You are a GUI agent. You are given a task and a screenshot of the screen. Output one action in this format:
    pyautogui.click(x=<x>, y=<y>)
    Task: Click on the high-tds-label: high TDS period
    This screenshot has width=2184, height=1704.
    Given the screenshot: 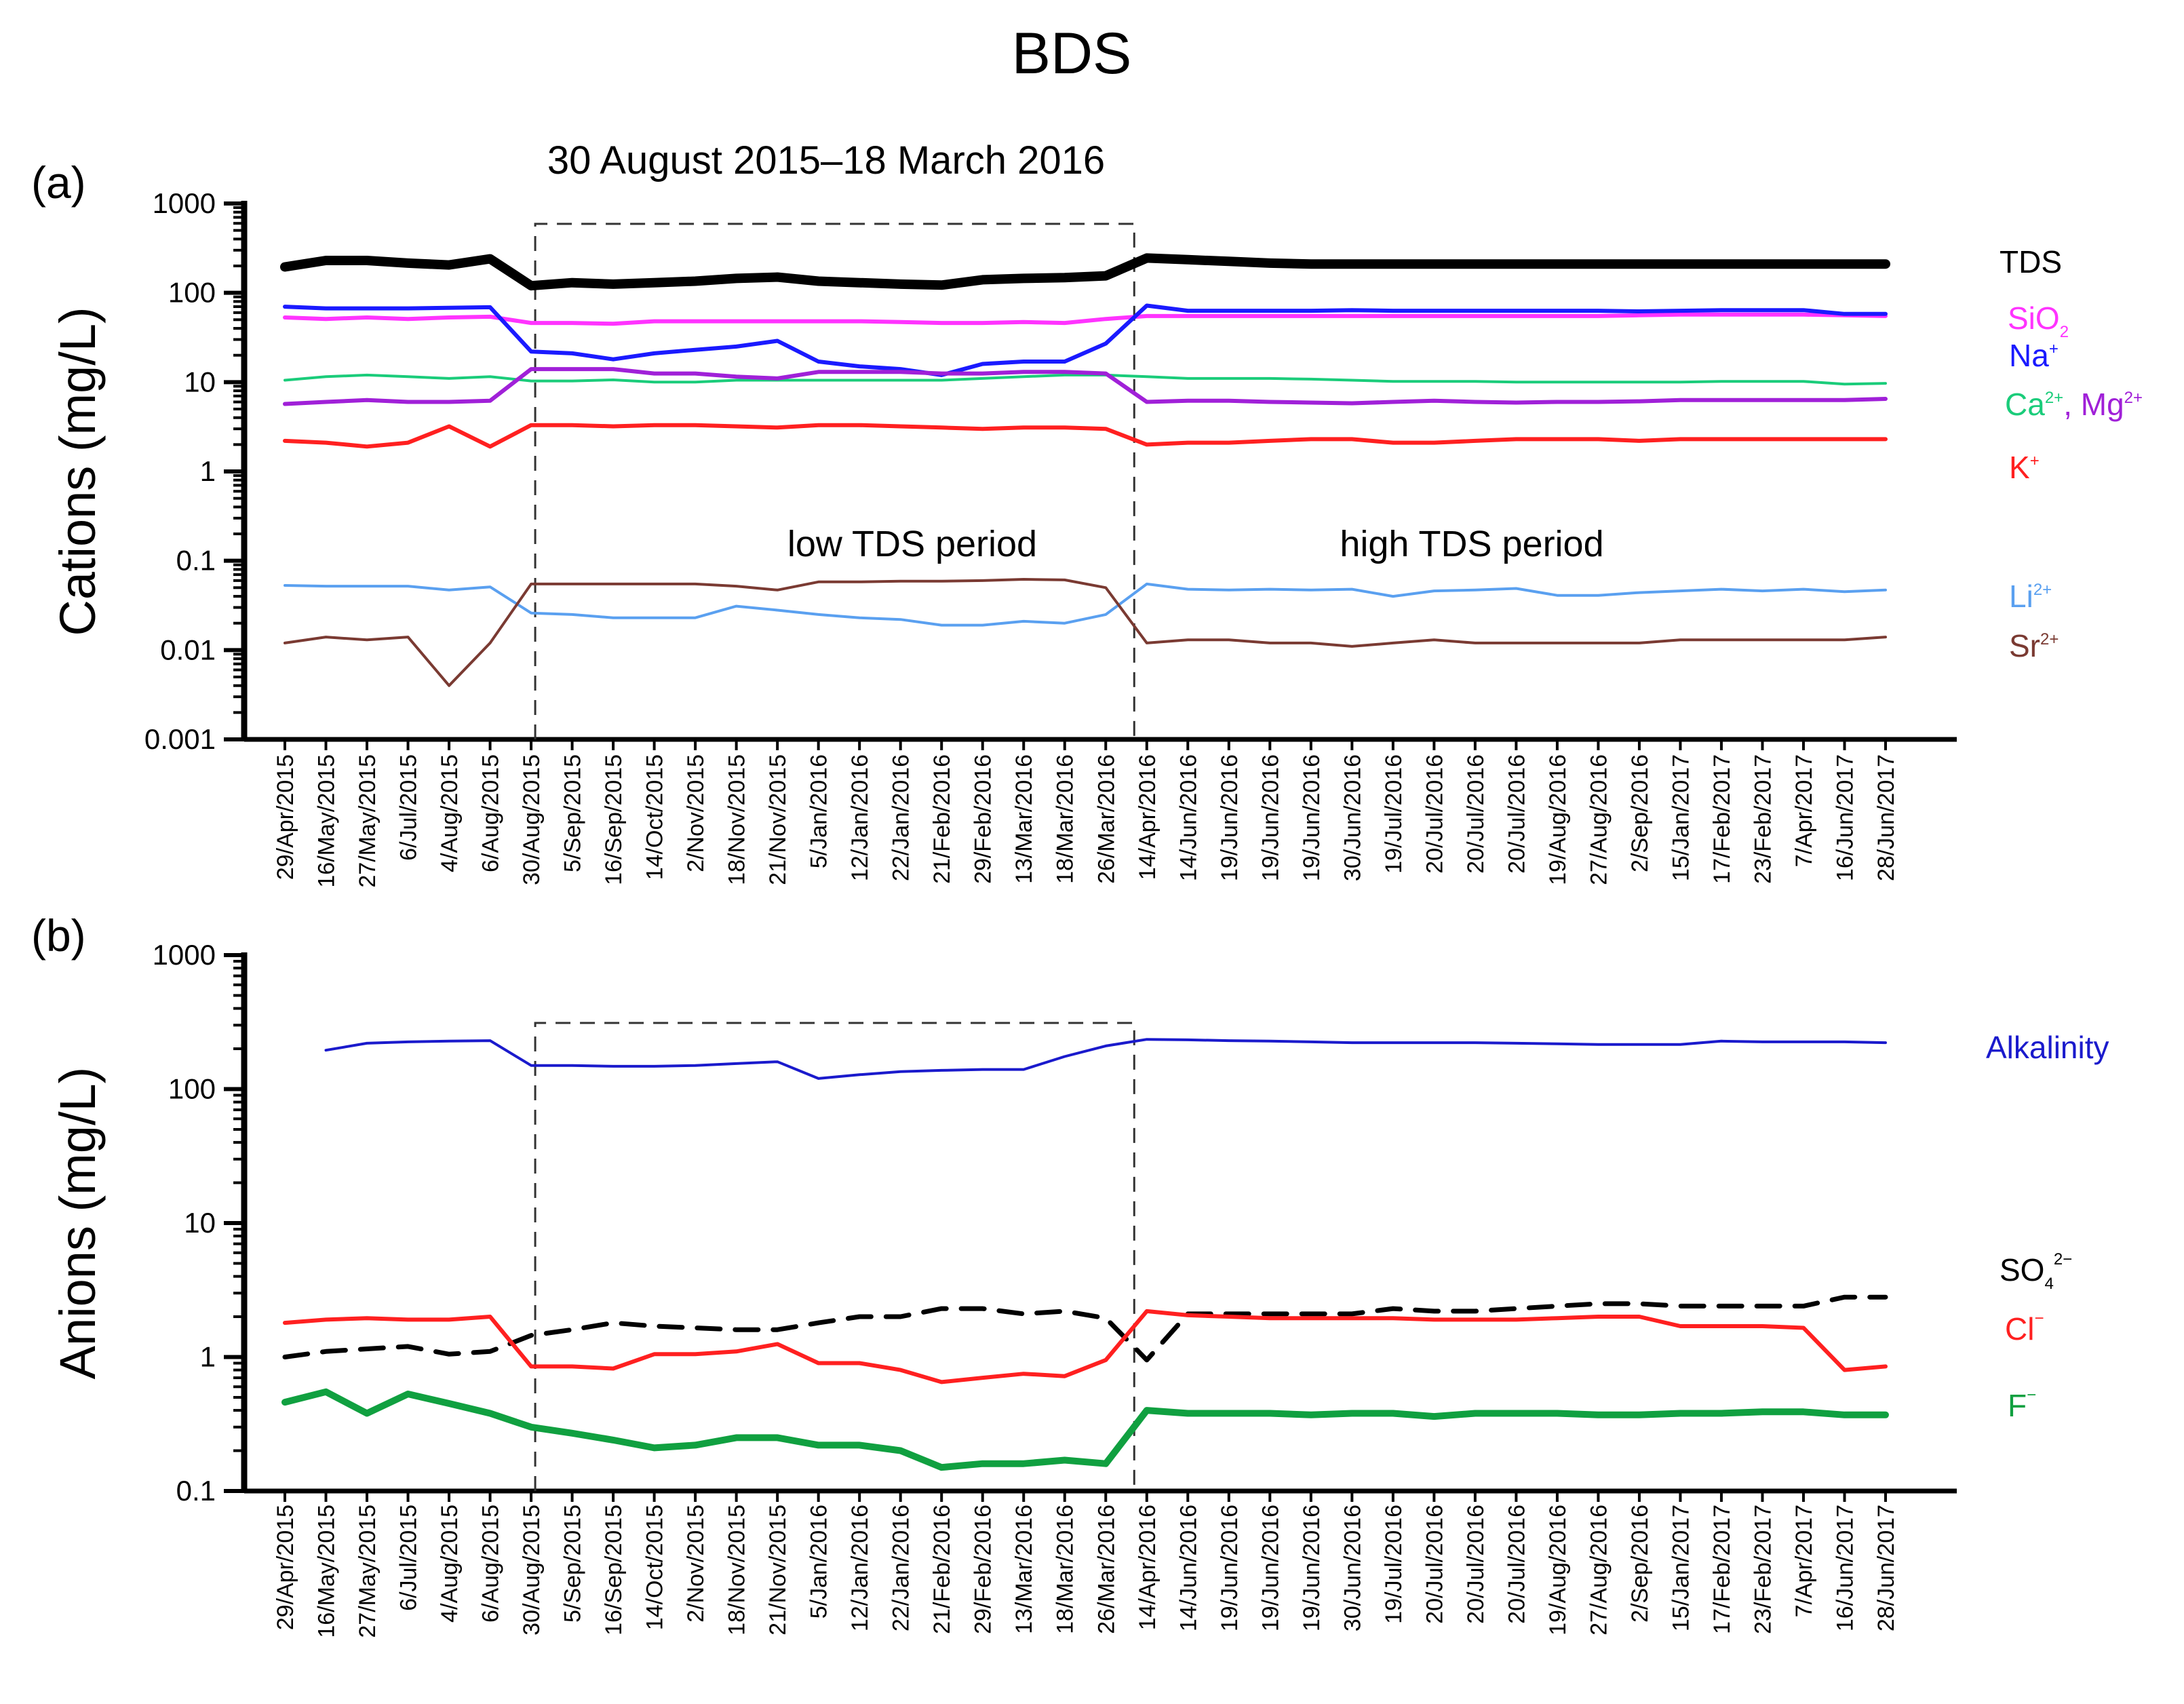 What is the action you would take?
    pyautogui.click(x=1471, y=544)
    